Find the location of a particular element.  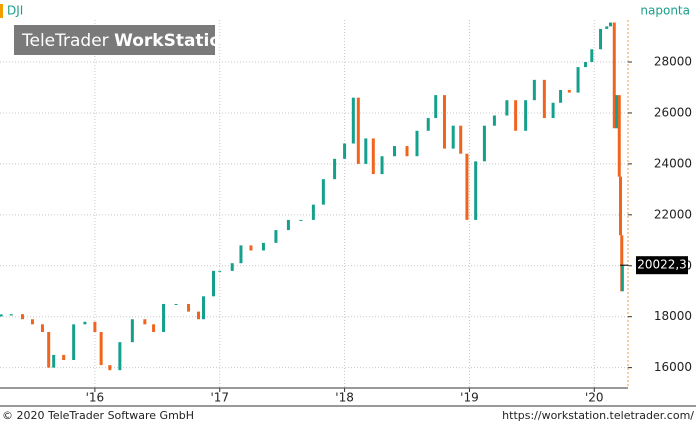

footer-right: https://workstation.teletrader.com/ is located at coordinates (598, 415).